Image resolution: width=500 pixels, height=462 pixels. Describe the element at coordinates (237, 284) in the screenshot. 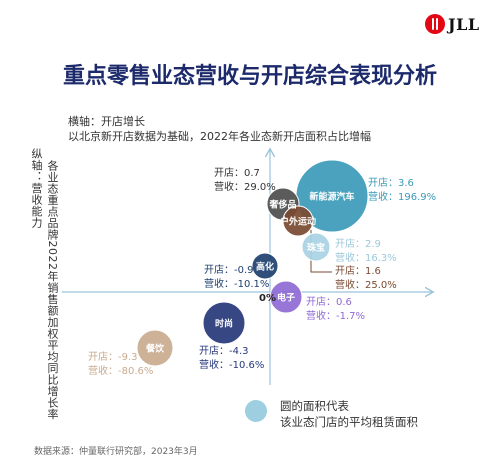

I see `annotation-revenue-高化: 营收：-10.1%` at that location.